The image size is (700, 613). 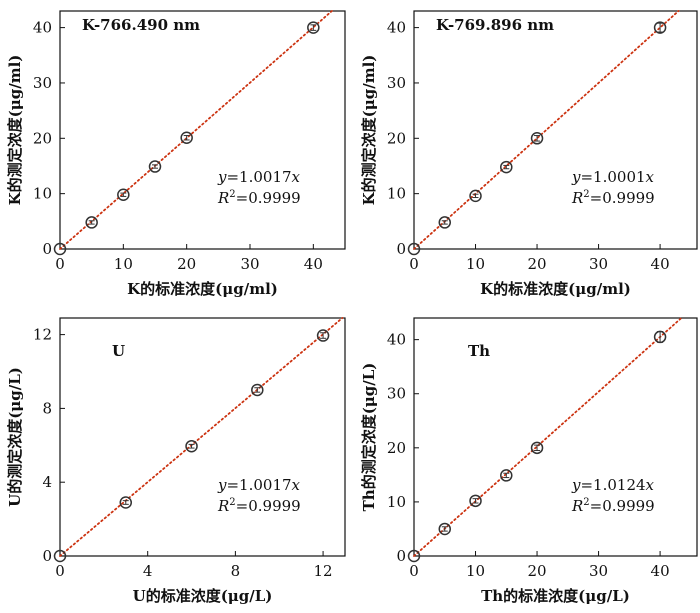 I want to click on y-axis-label: K的测定浓度(μg/ml), so click(x=369, y=130).